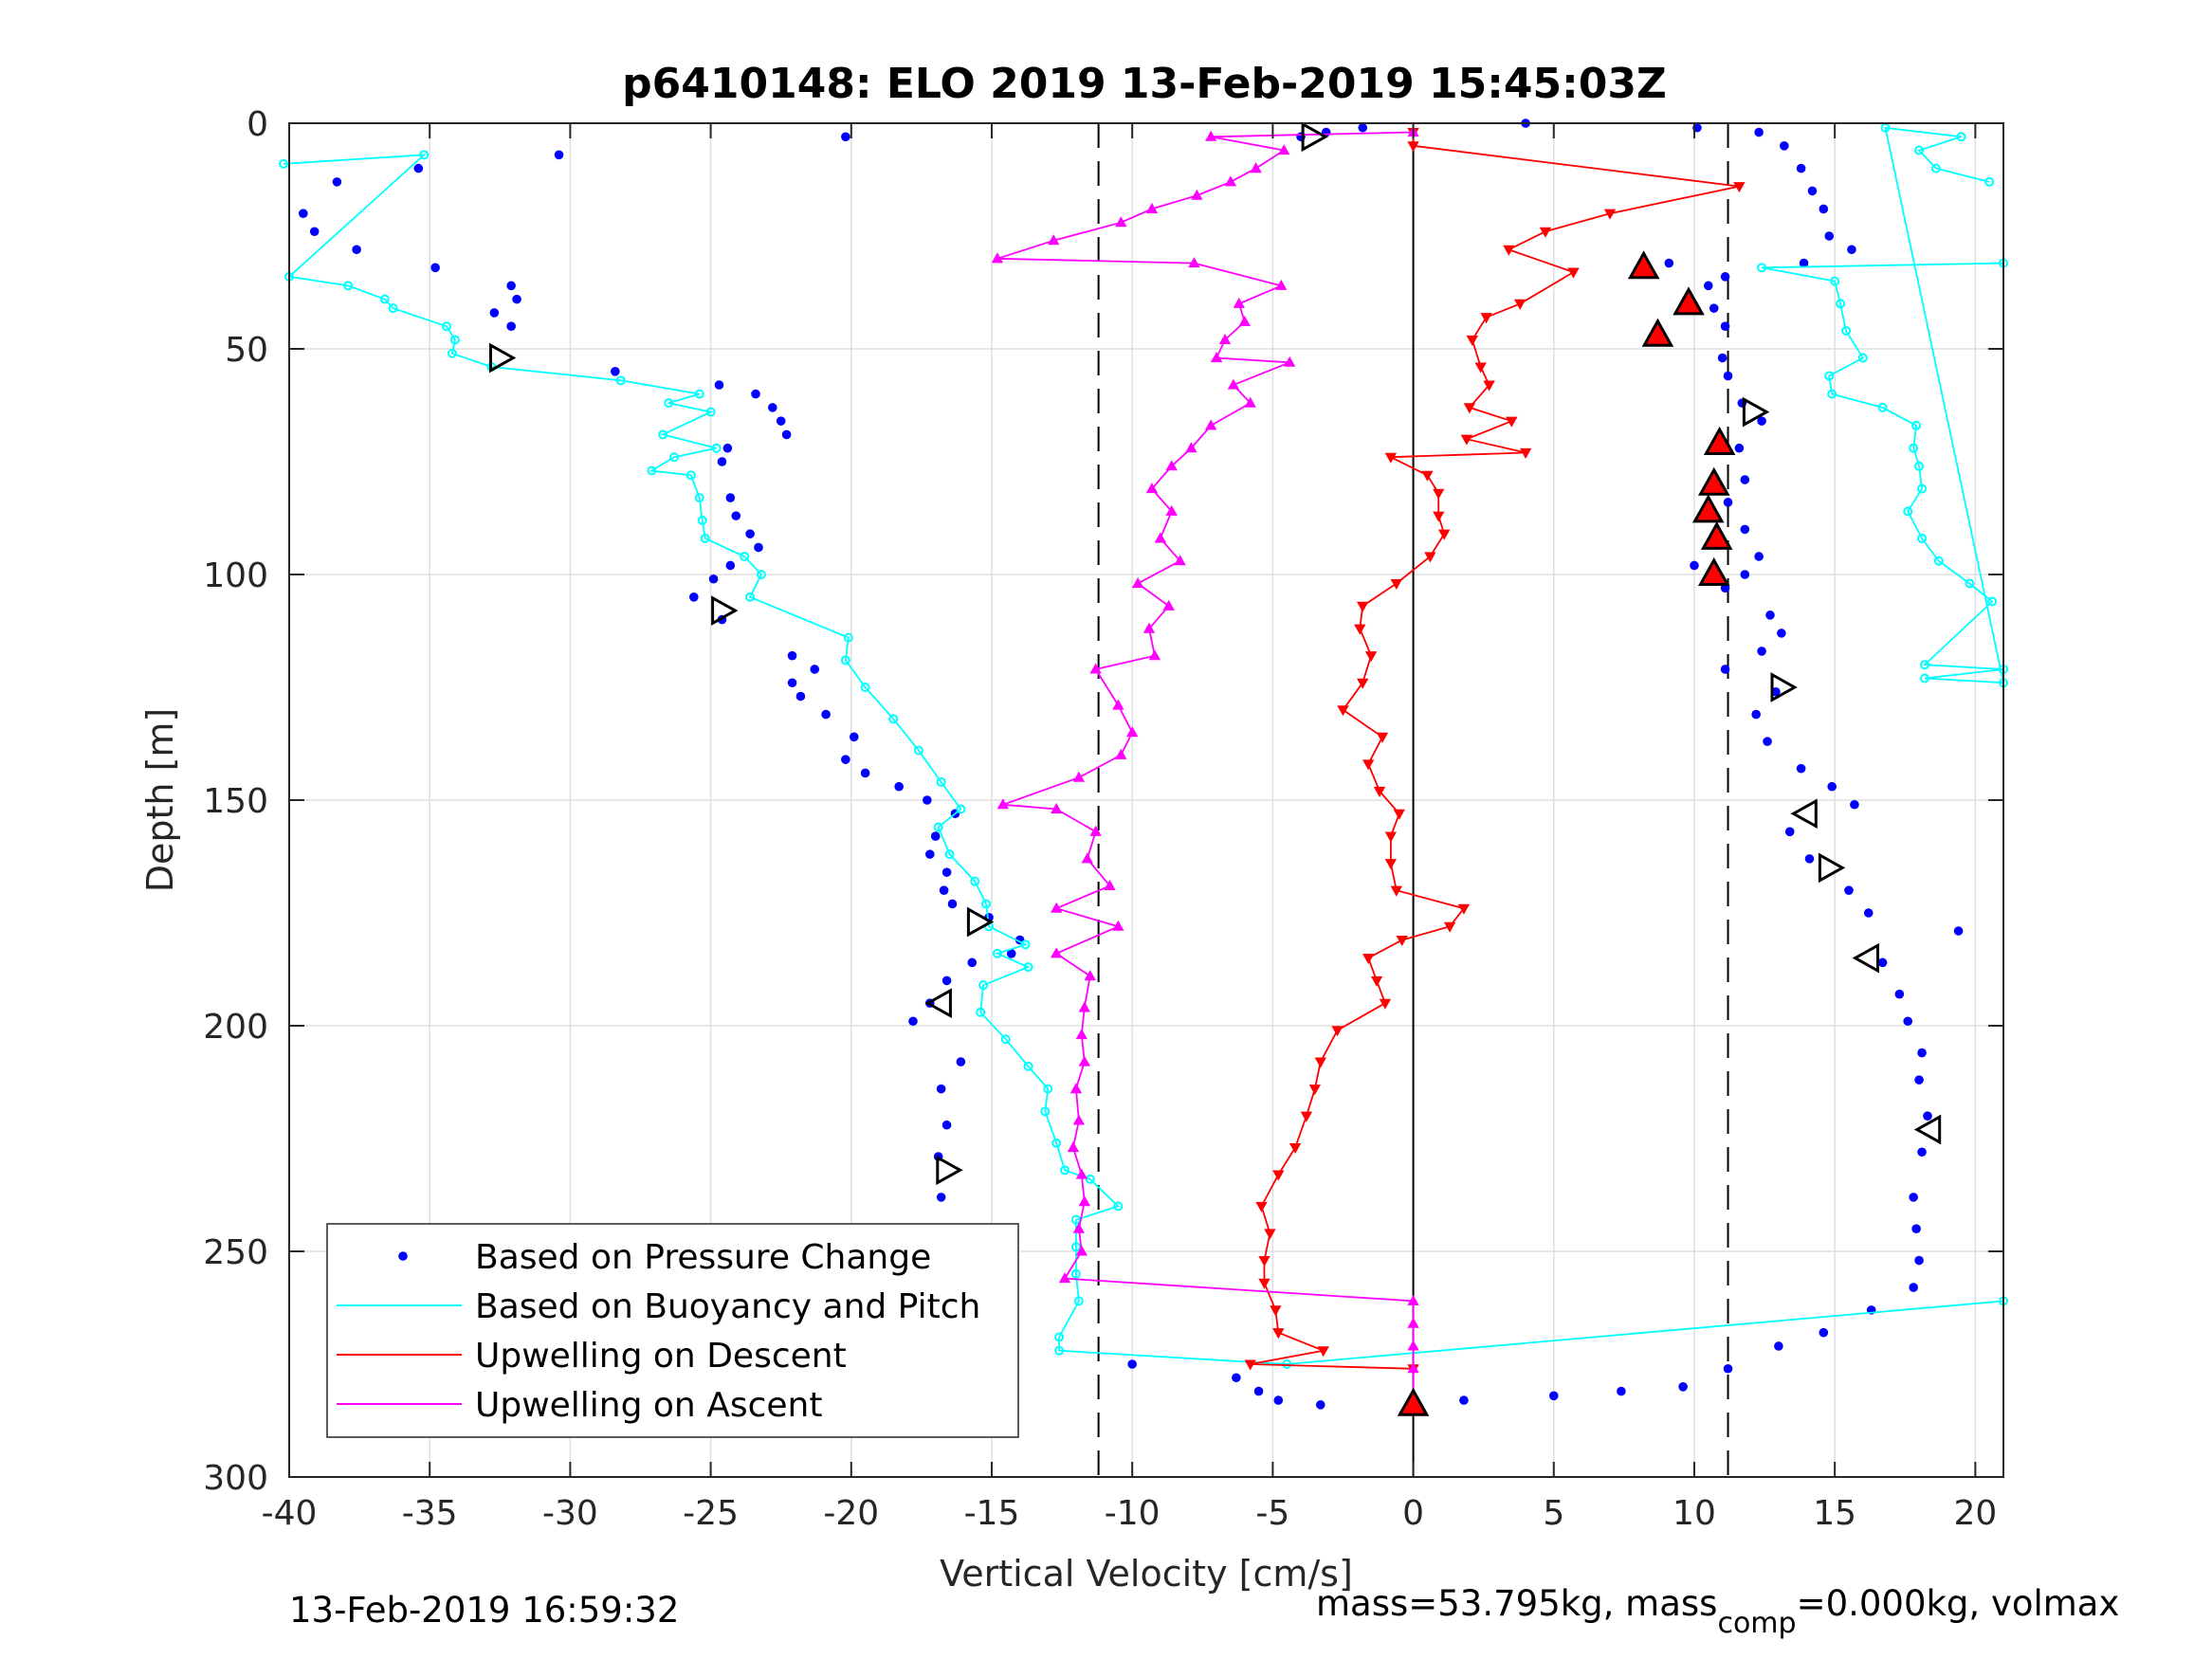 This screenshot has width=2212, height=1659. Describe the element at coordinates (727, 1306) in the screenshot. I see `legend-label-1: Based on Buoyancy and Pitch` at that location.